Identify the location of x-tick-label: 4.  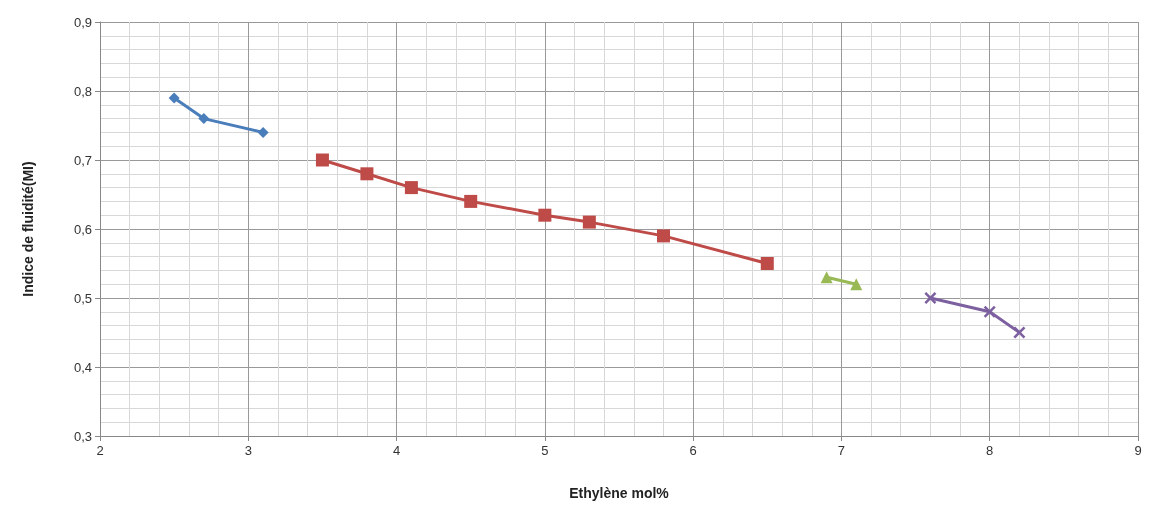
(396, 450).